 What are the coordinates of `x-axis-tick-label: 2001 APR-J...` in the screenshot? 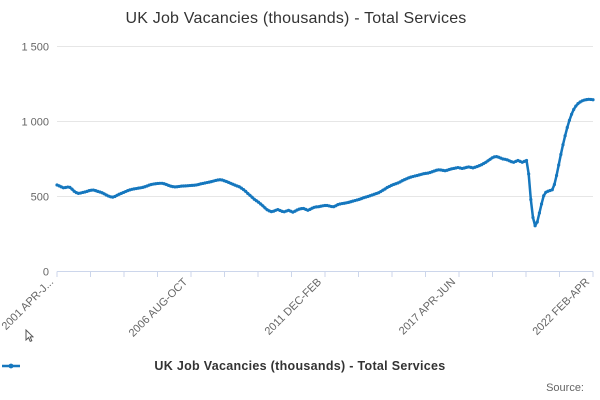 It's located at (28, 304).